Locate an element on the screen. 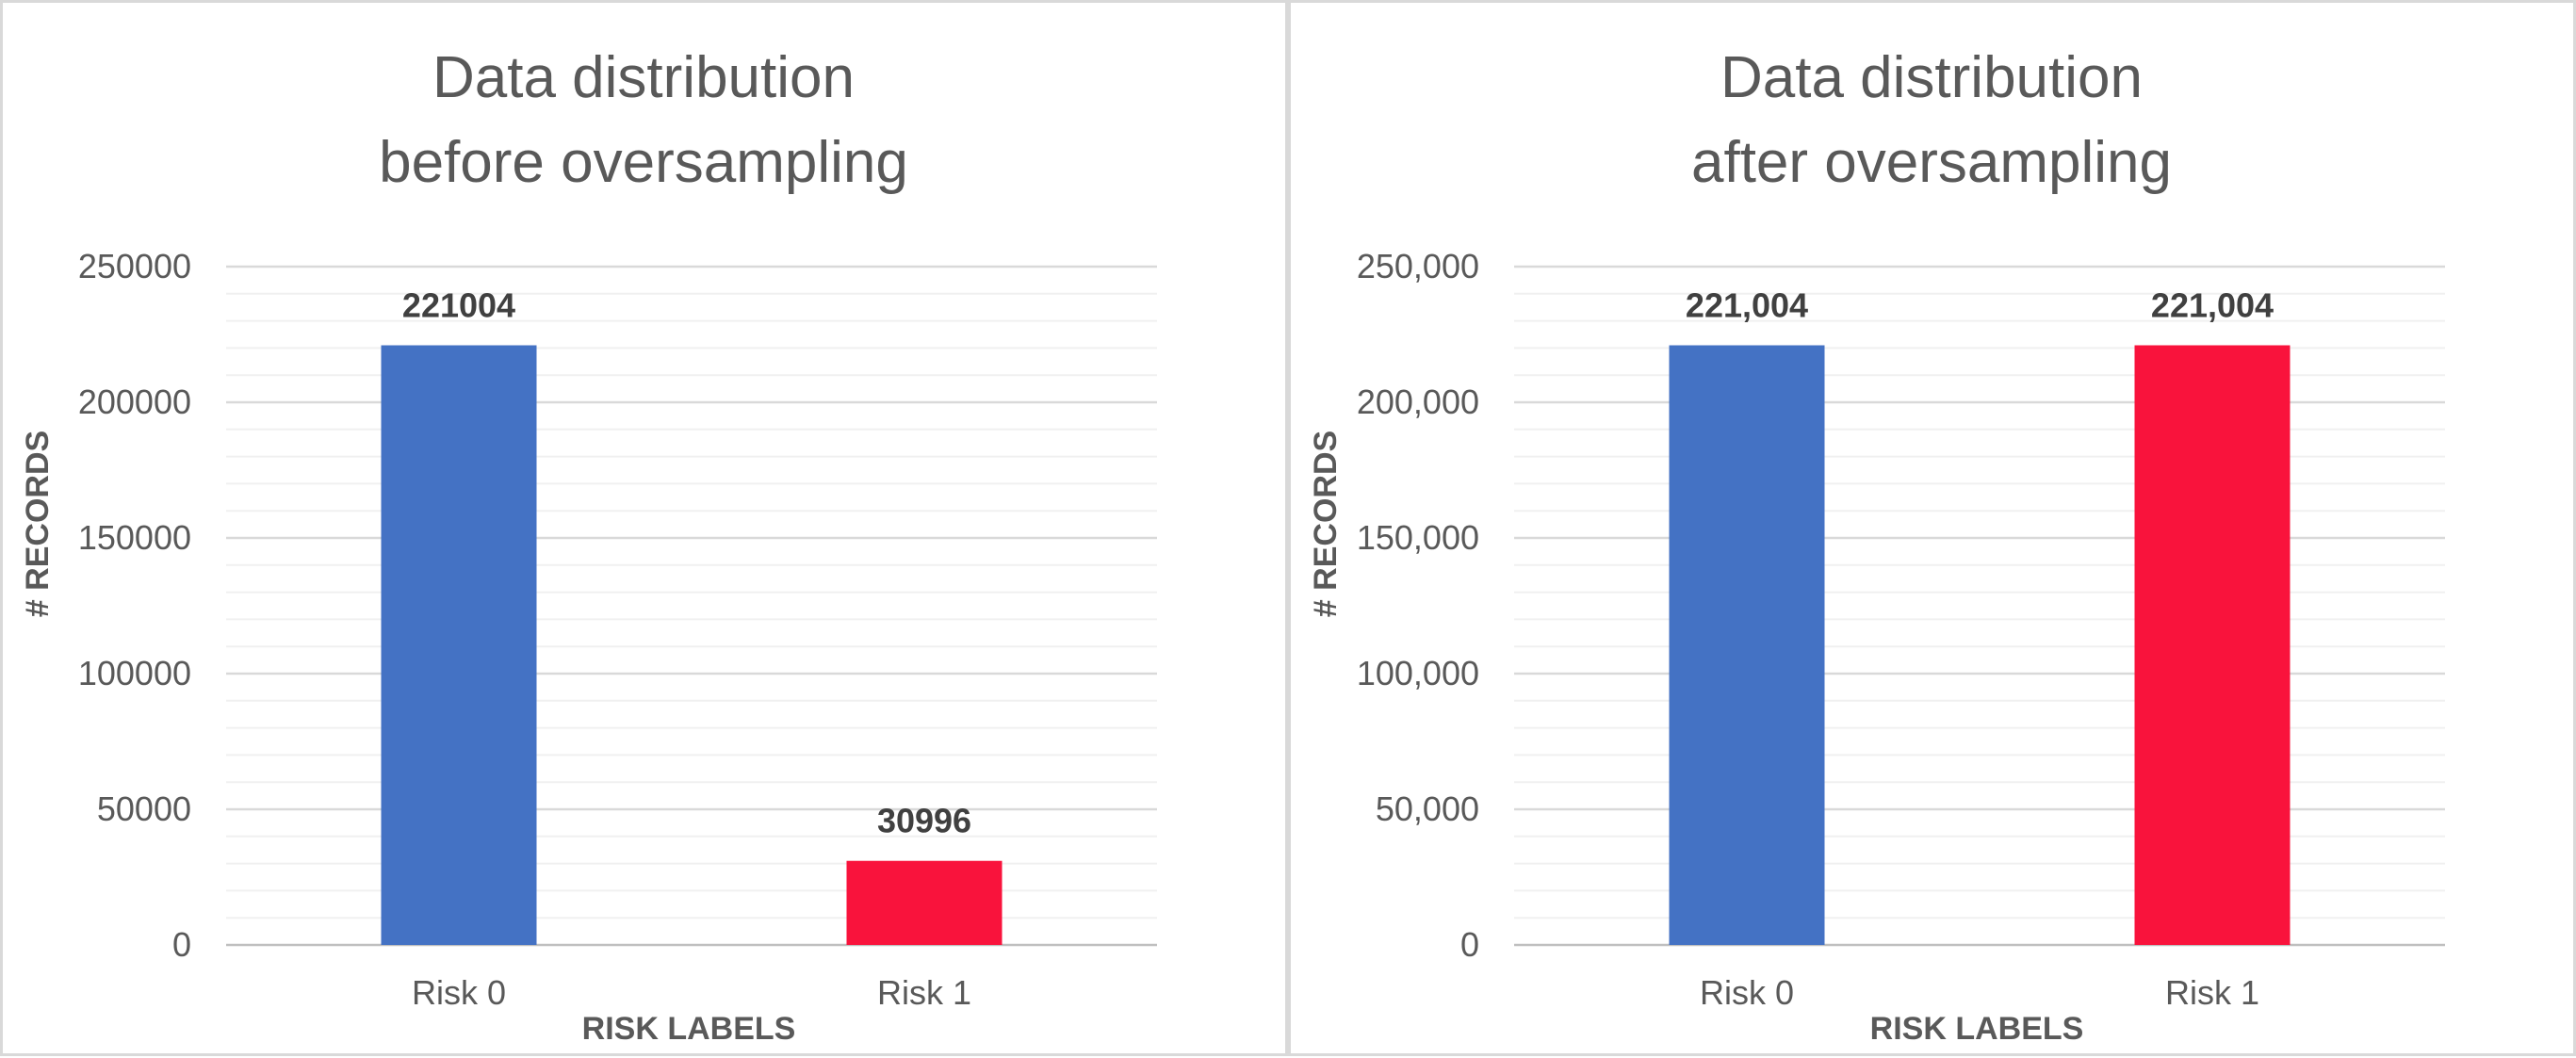  data-label: 221004 is located at coordinates (458, 305).